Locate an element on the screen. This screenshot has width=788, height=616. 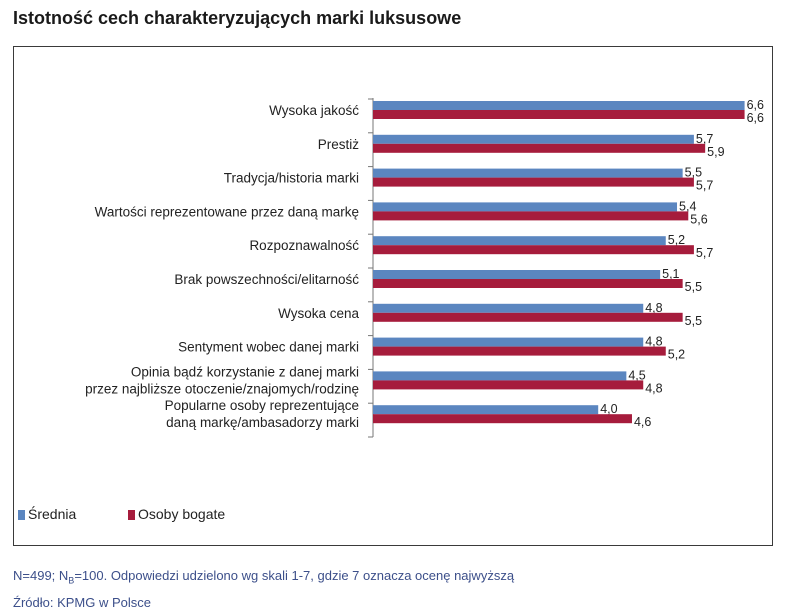
category-label: Wysoka jakość is located at coordinates (314, 110).